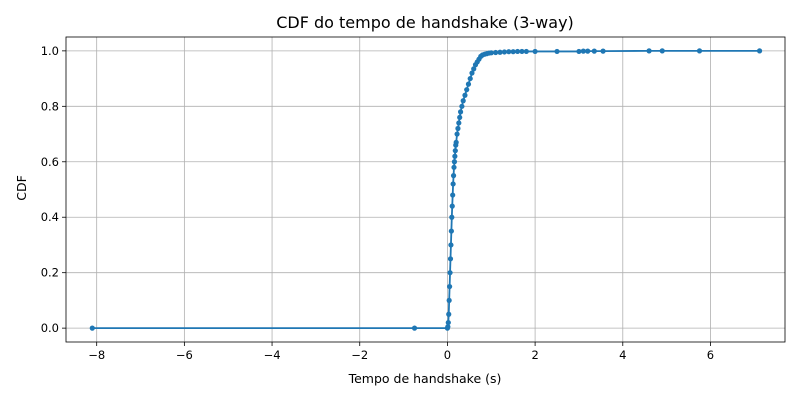  I want to click on y-tick-label: 1.0, so click(50, 51).